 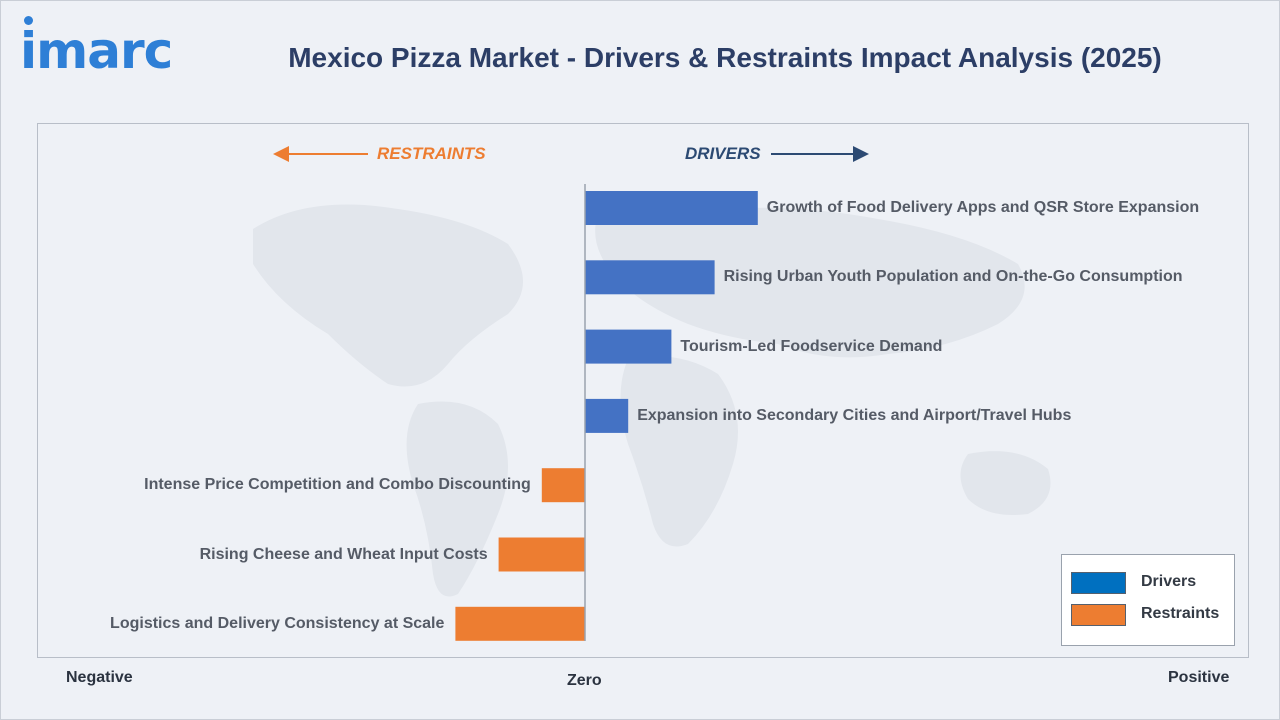 I want to click on imarc-logo: imarc, so click(x=96, y=51).